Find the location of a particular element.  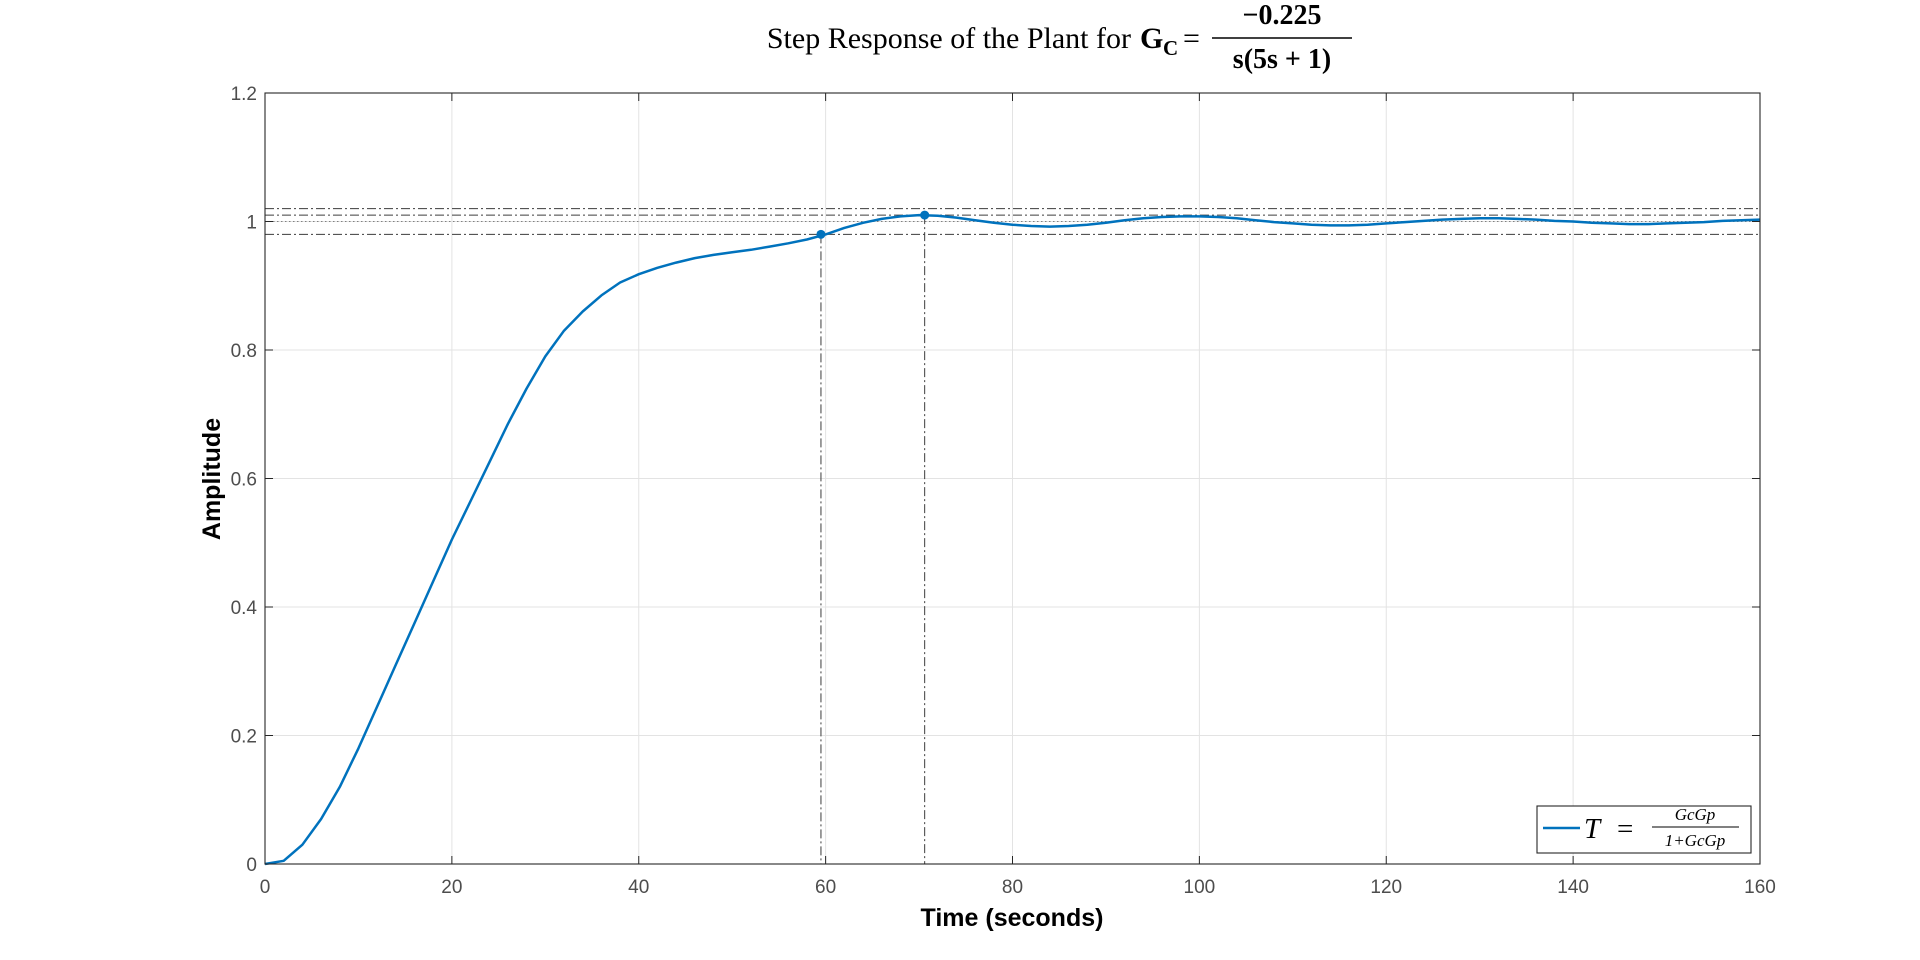

y-tick-label: 1 is located at coordinates (251, 223).